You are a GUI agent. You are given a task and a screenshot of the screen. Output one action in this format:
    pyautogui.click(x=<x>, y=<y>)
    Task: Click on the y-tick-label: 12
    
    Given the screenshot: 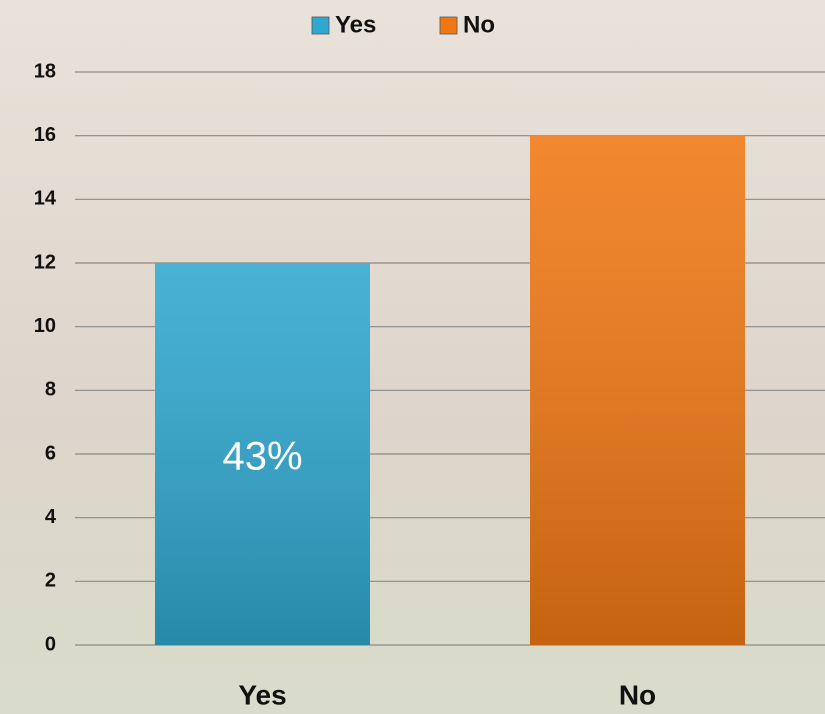 What is the action you would take?
    pyautogui.click(x=45, y=262)
    